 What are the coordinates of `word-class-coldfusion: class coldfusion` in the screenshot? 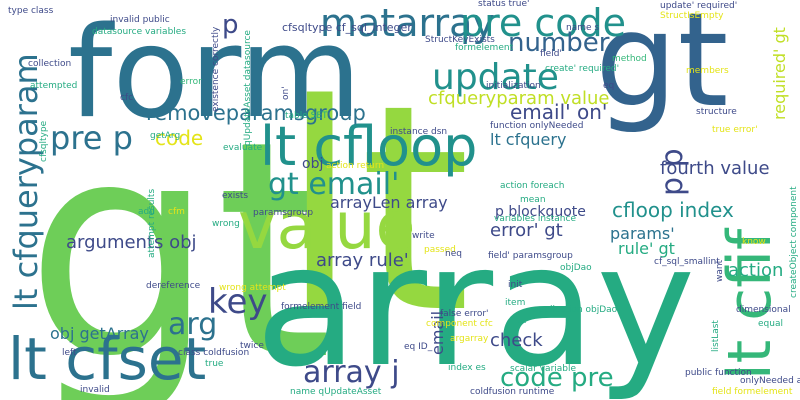 It's located at (214, 353).